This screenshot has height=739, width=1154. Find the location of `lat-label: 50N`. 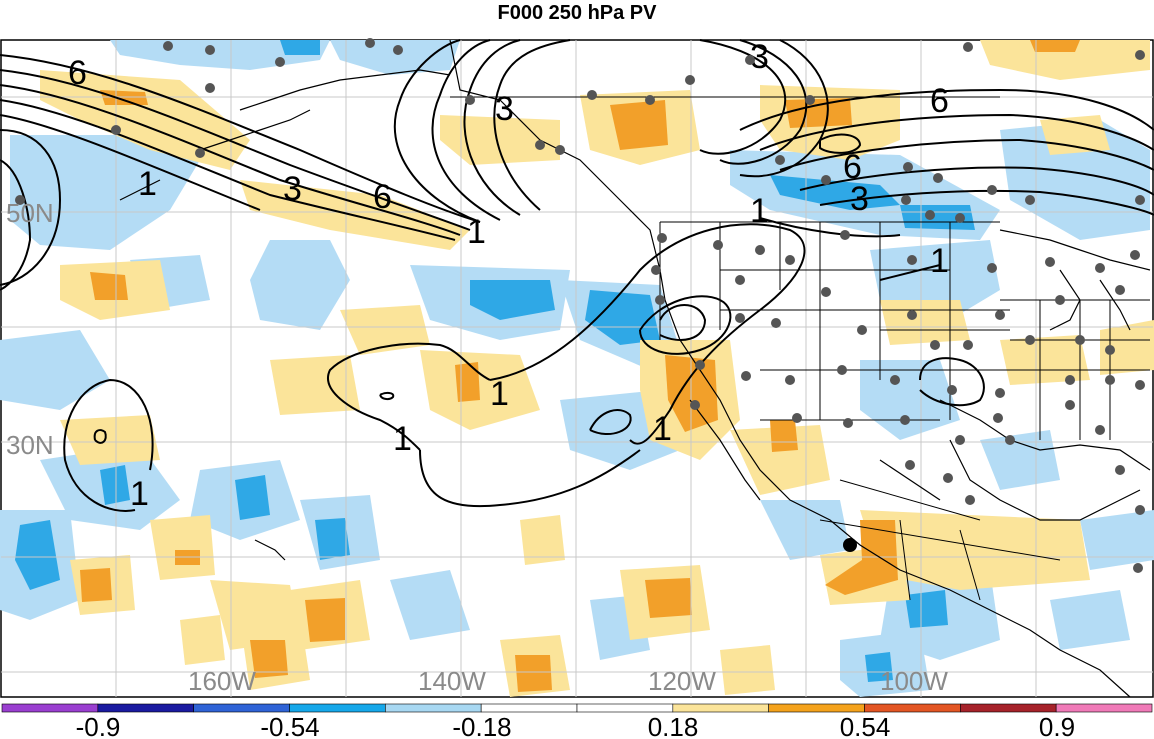

lat-label: 50N is located at coordinates (30, 213).